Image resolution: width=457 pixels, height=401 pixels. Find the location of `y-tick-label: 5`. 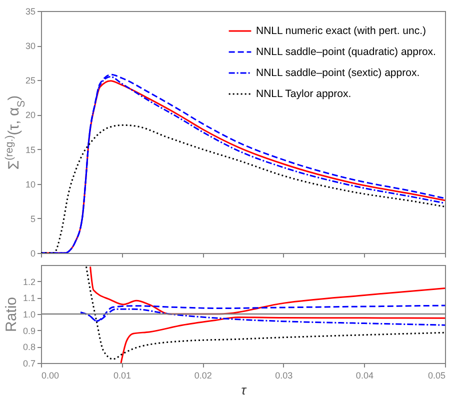

y-tick-label: 5 is located at coordinates (33, 219).